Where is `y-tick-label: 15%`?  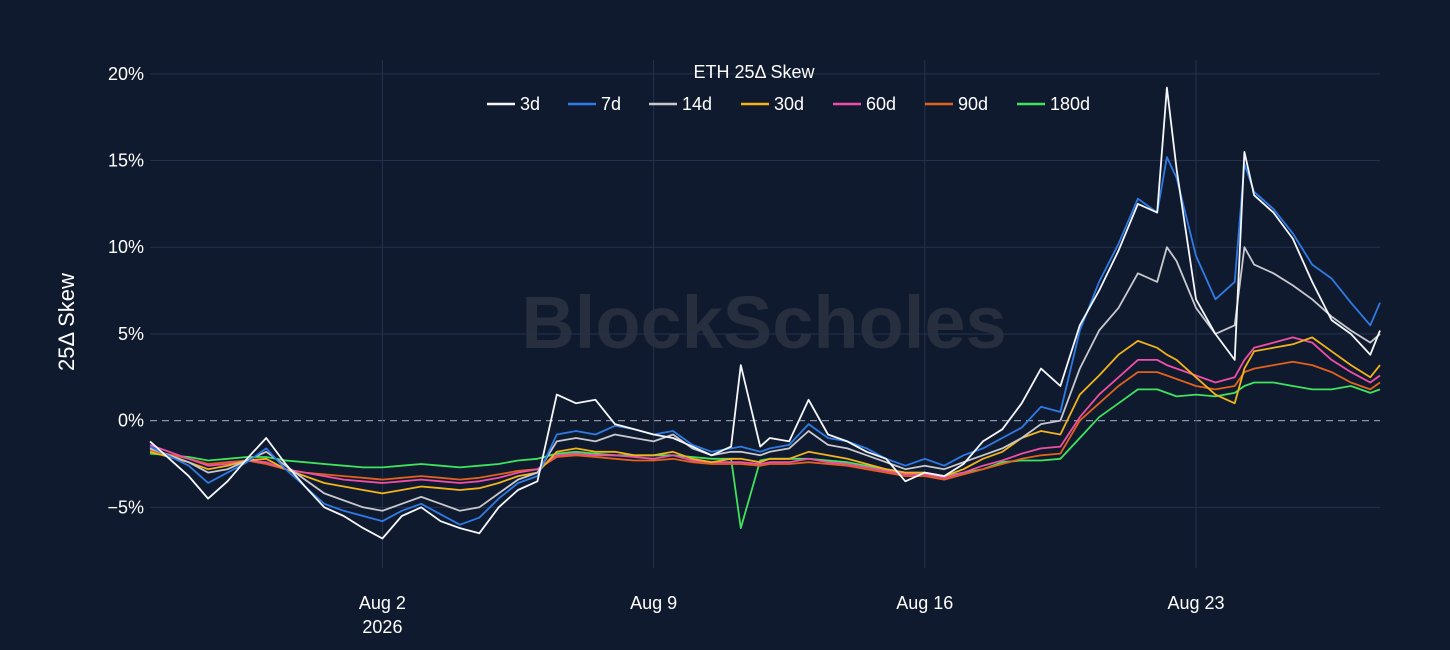
y-tick-label: 15% is located at coordinates (126, 161).